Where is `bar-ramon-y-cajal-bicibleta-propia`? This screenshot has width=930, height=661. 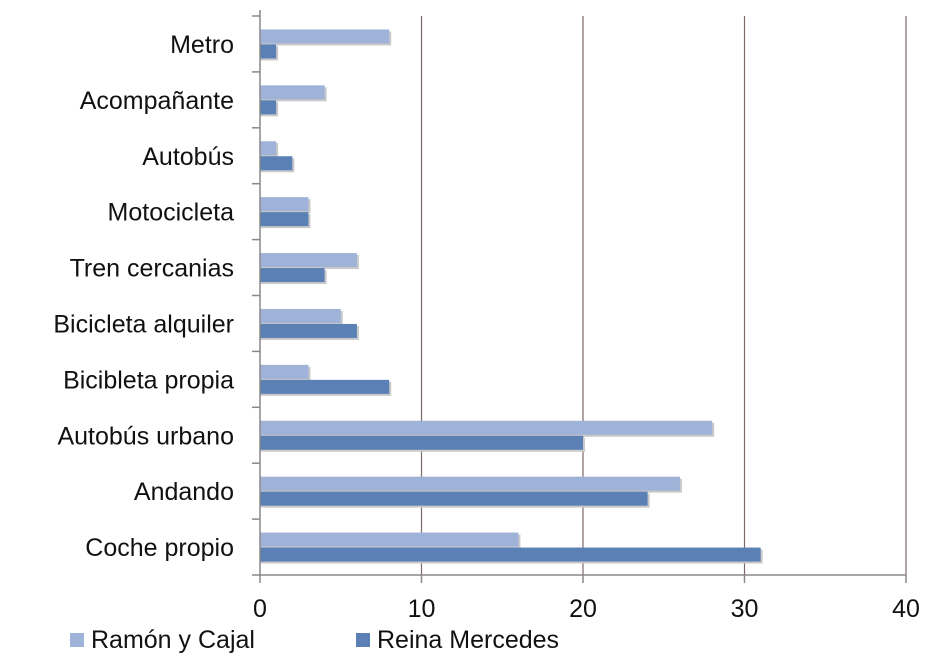
bar-ramon-y-cajal-bicibleta-propia is located at coordinates (284, 371).